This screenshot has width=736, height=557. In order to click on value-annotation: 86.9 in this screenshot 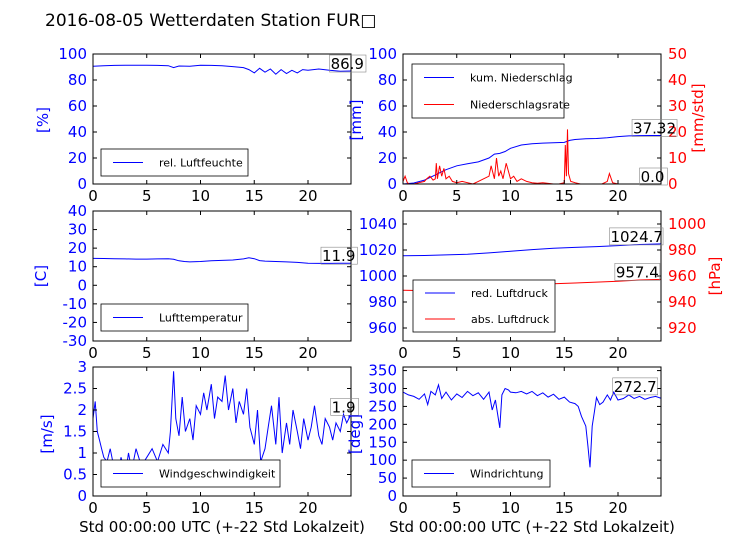, I will do `click(347, 64)`.